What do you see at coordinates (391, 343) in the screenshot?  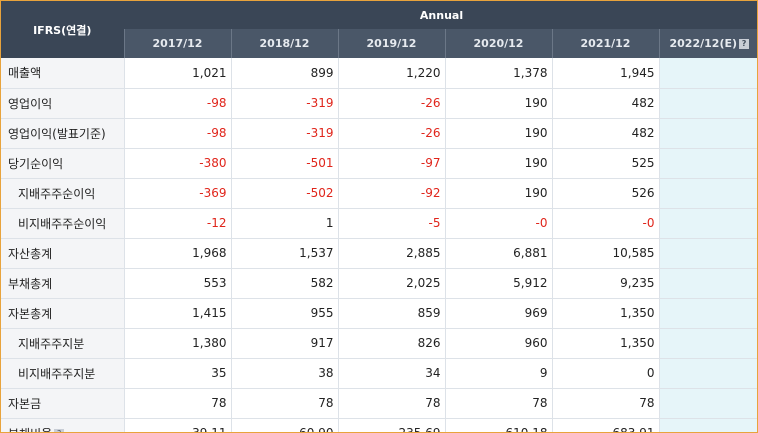 I see `value-cell: 826` at bounding box center [391, 343].